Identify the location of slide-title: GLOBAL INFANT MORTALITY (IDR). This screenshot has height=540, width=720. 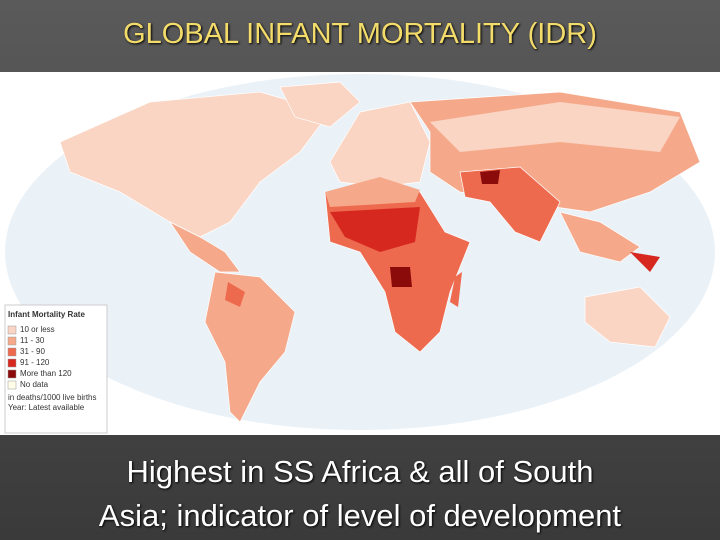
(360, 34).